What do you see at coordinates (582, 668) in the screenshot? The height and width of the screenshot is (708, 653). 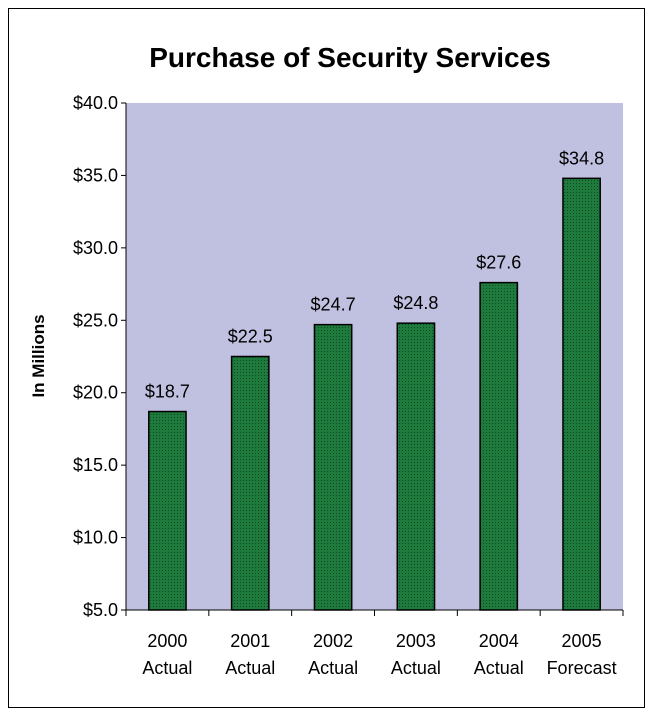 I see `x-category-label: Forecast` at bounding box center [582, 668].